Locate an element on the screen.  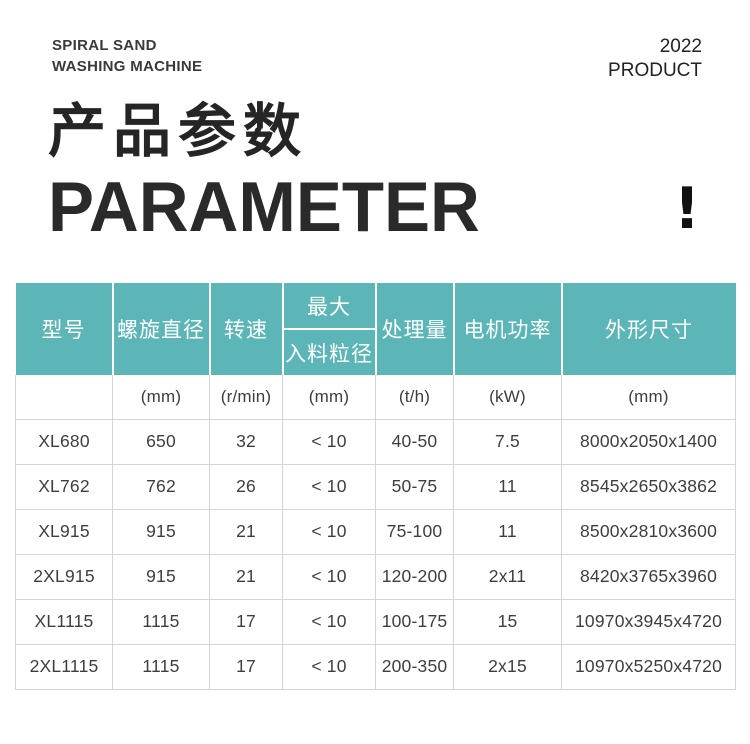
table-row: 2XL915 915 21 < 10 120-200 2x11 8420x3765x3960 is located at coordinates (375, 576).